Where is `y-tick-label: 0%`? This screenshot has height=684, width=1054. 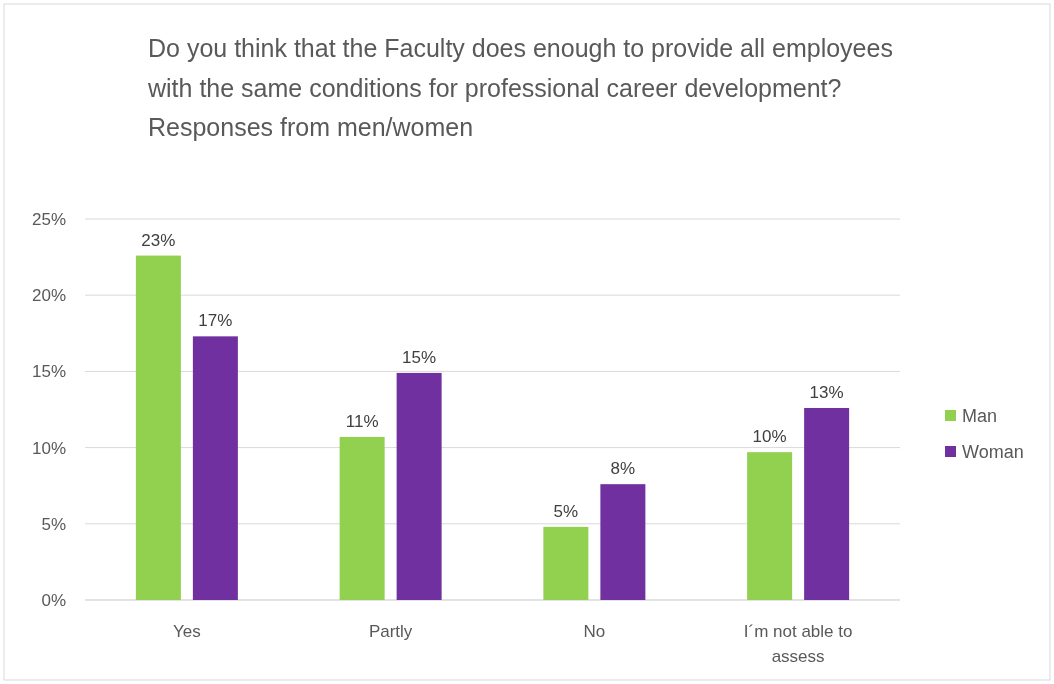 y-tick-label: 0% is located at coordinates (53, 600).